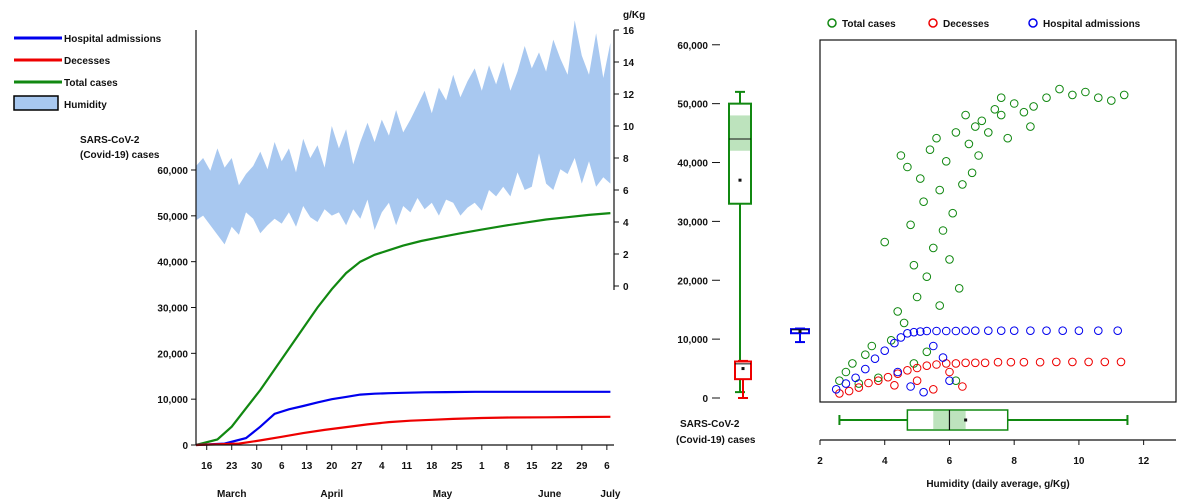 This screenshot has width=1186, height=503. What do you see at coordinates (629, 127) in the screenshot?
I see `right-tick-label-5: 10` at bounding box center [629, 127].